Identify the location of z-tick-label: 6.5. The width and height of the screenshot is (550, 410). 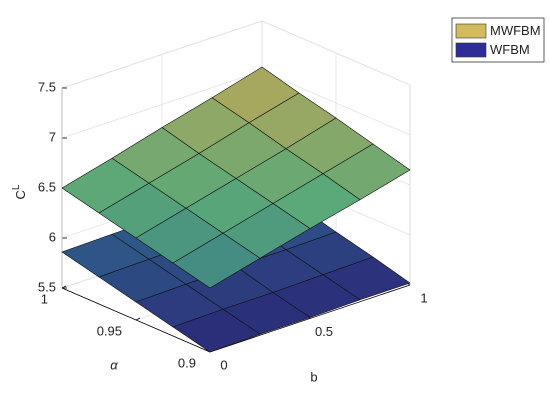
(47, 186).